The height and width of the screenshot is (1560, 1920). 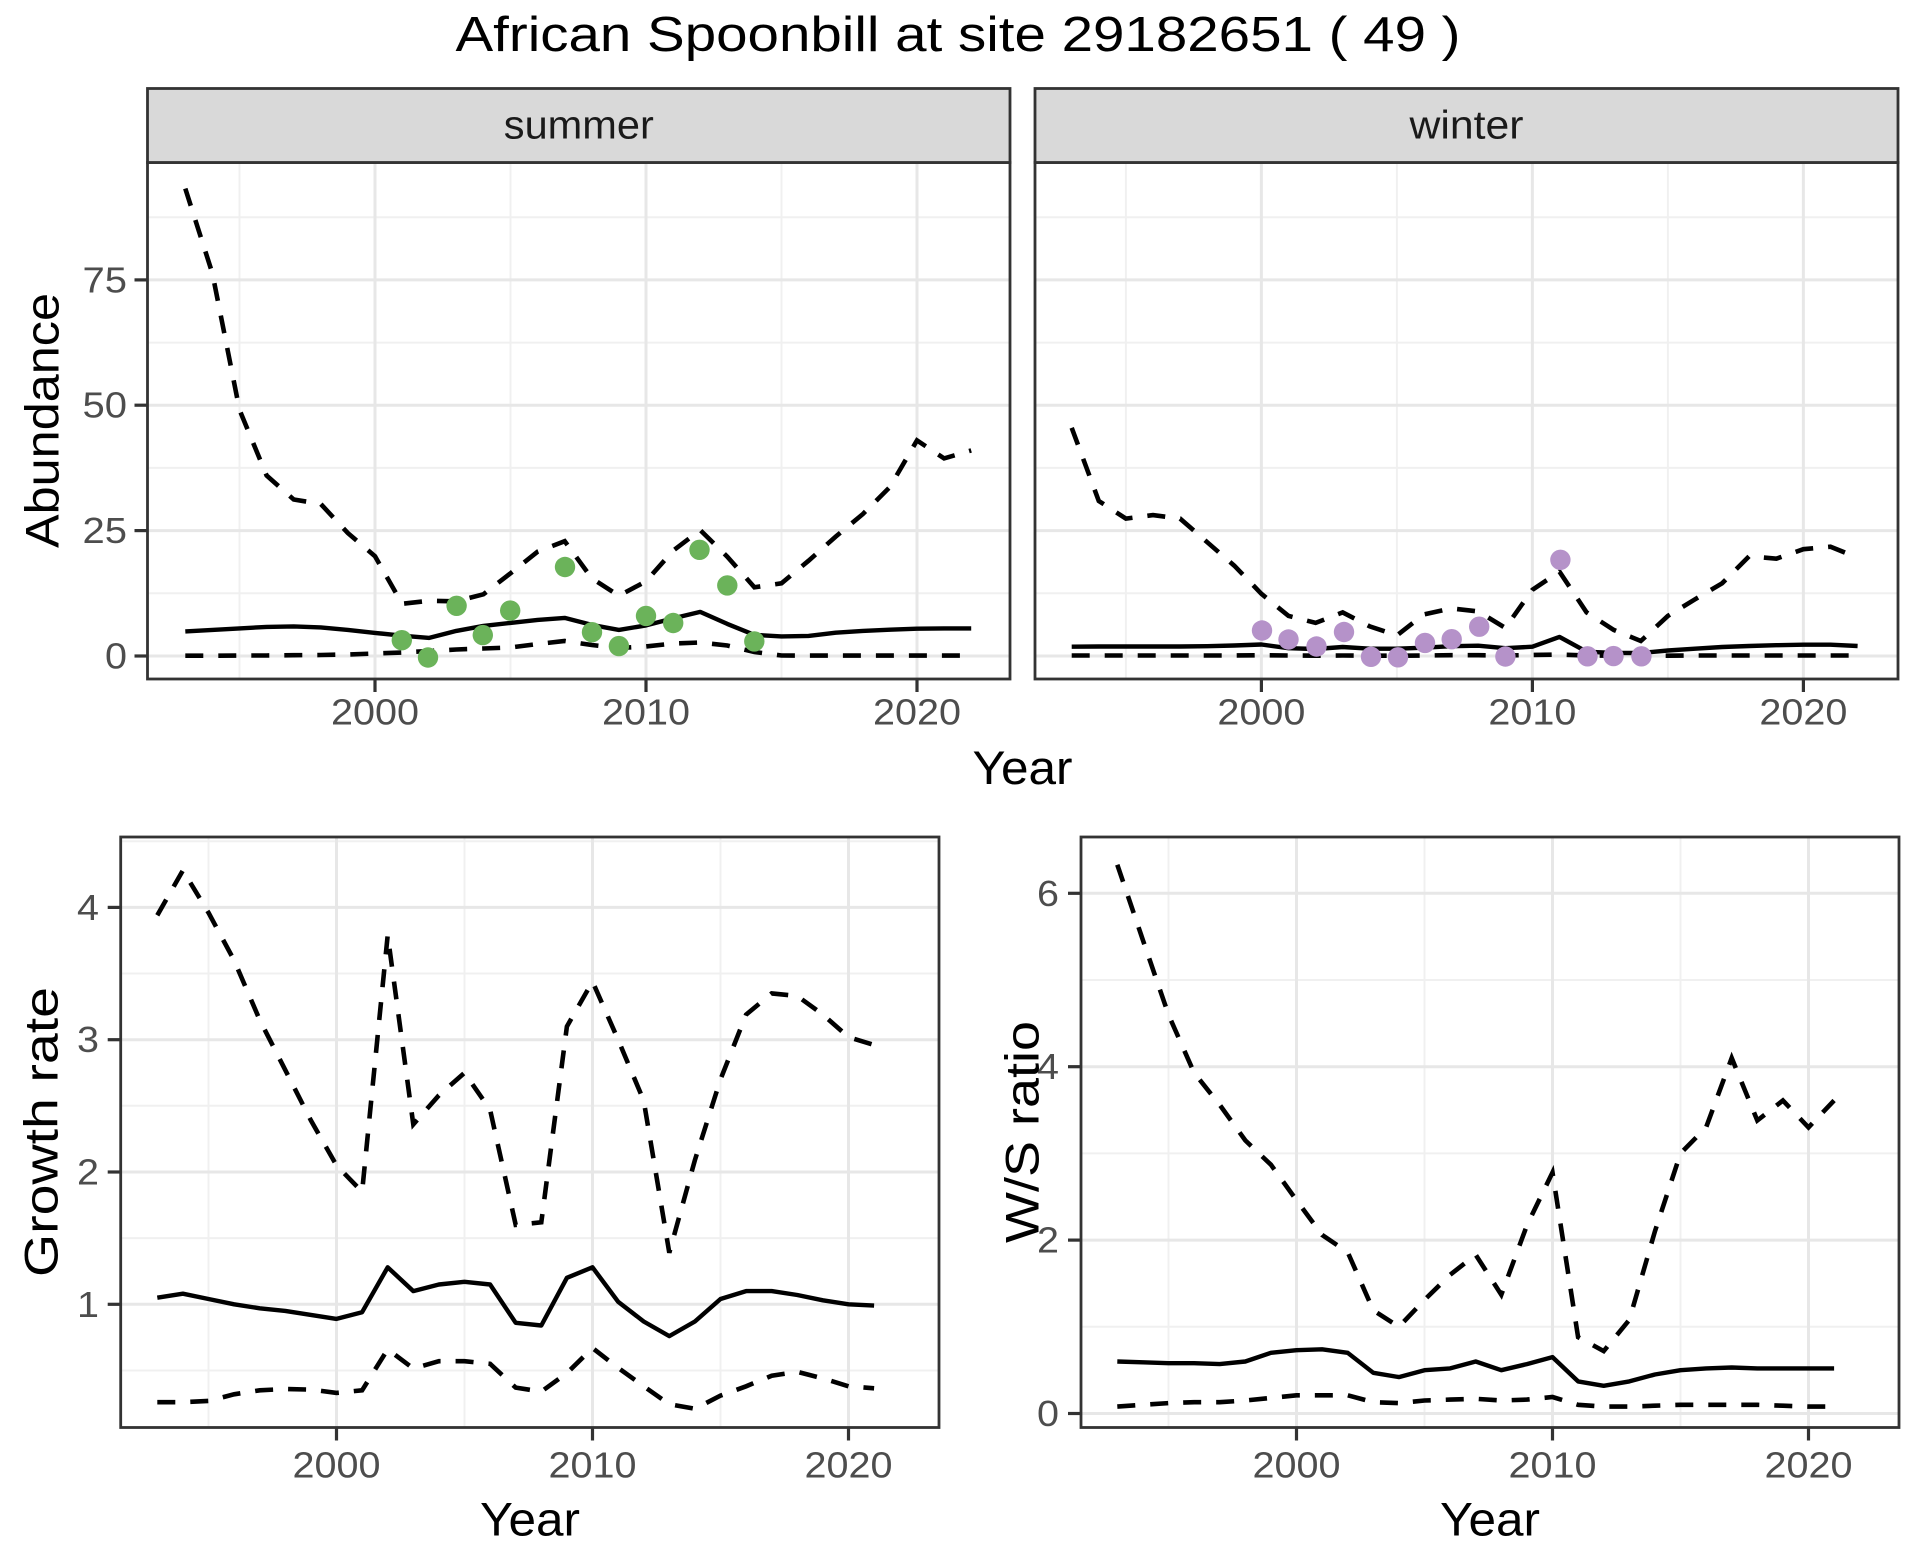 What do you see at coordinates (1465, 126) in the screenshot?
I see `svg-text: winter` at bounding box center [1465, 126].